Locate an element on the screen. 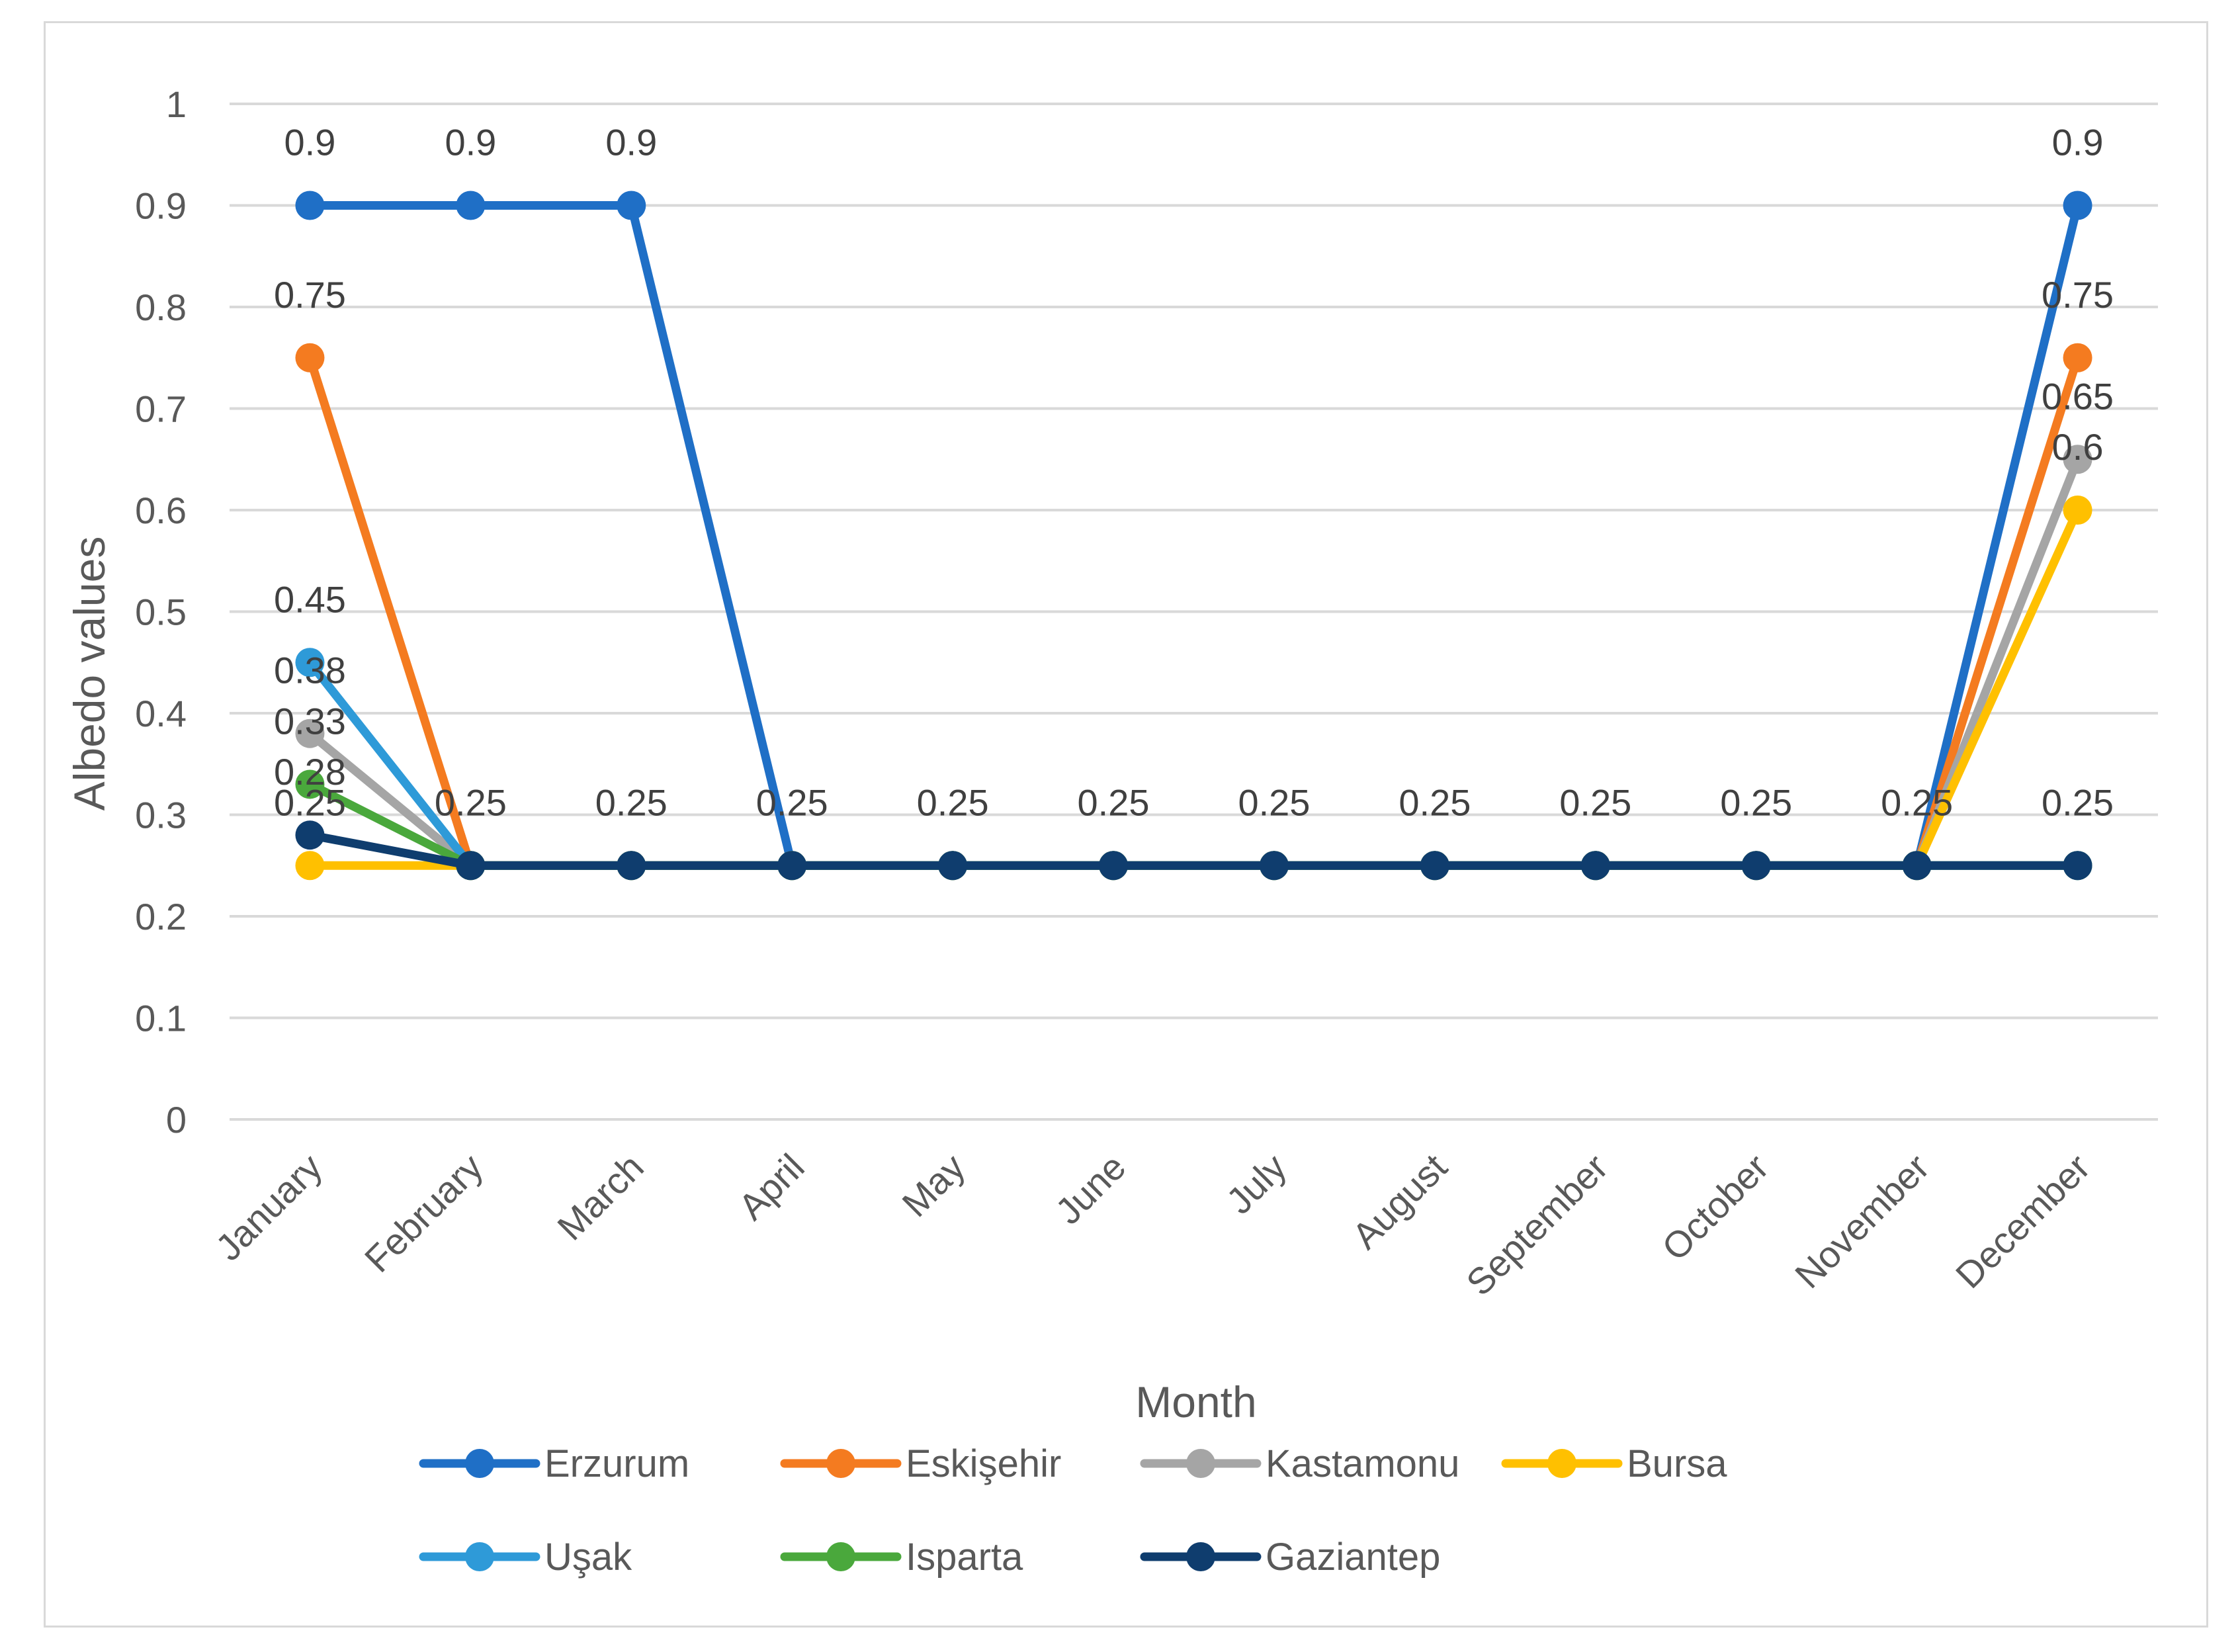 The height and width of the screenshot is (1652, 2240). data-label: 0.38 is located at coordinates (310, 670).